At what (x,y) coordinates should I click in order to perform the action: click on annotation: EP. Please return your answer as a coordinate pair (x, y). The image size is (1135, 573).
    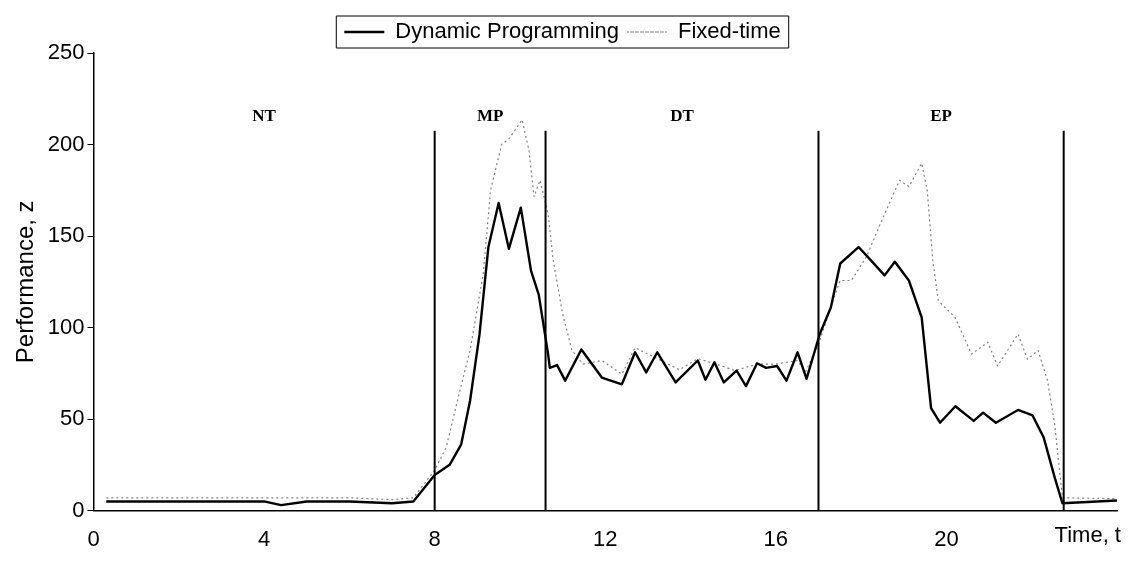
    Looking at the image, I should click on (941, 116).